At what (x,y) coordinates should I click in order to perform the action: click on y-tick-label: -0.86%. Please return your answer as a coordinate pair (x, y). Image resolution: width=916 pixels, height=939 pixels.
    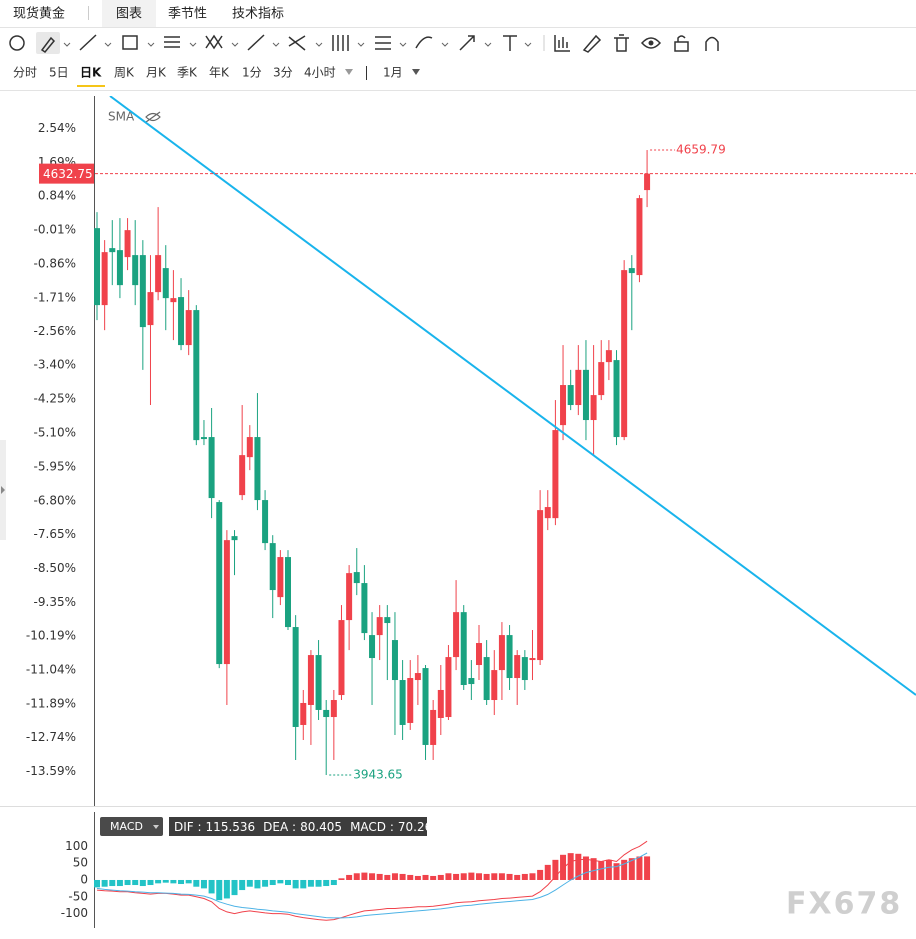
    Looking at the image, I should click on (55, 263).